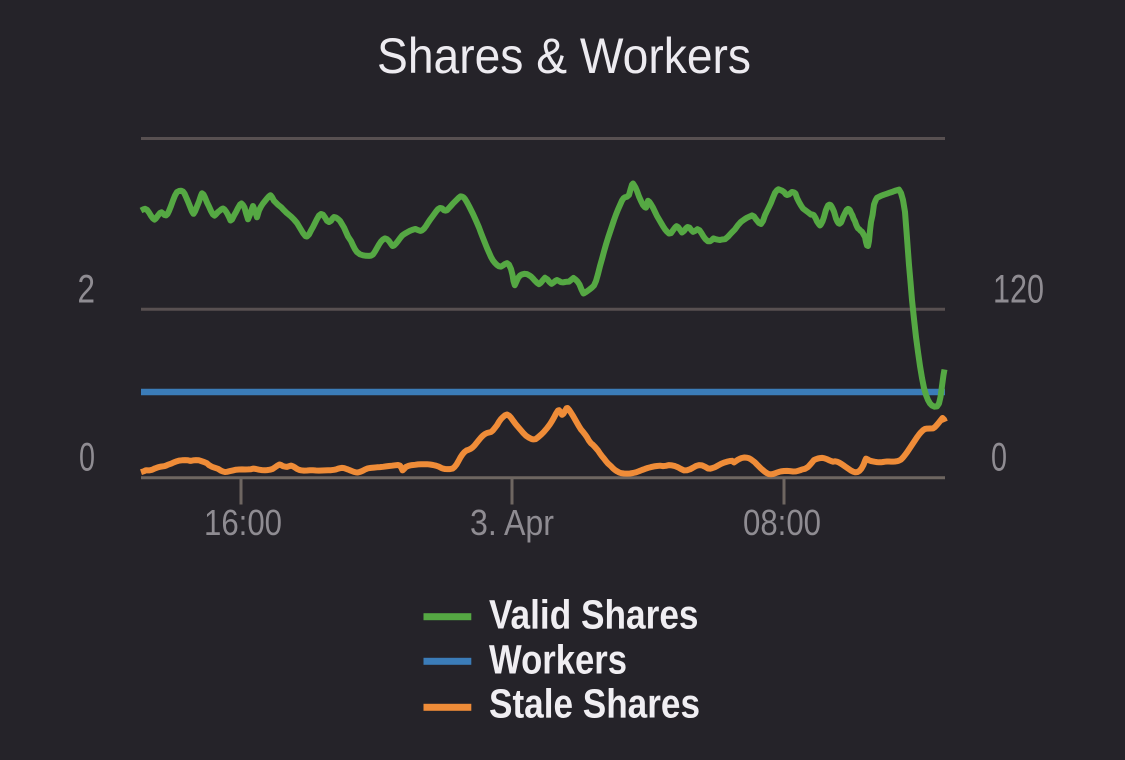 Image resolution: width=1125 pixels, height=760 pixels. Describe the element at coordinates (564, 56) in the screenshot. I see `svg-text: Shares & Workers` at that location.